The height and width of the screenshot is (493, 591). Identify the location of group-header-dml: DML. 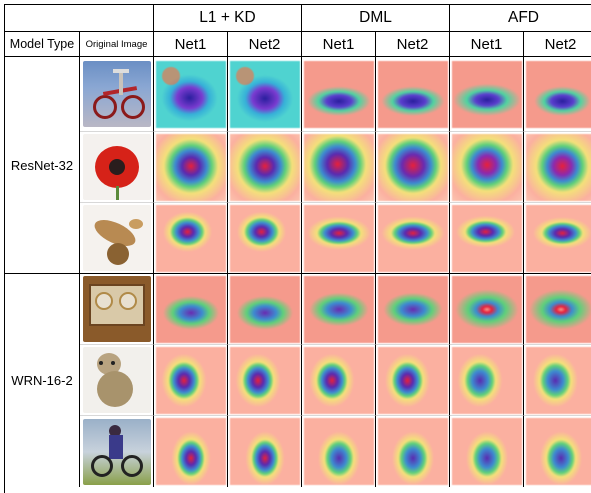
(376, 18).